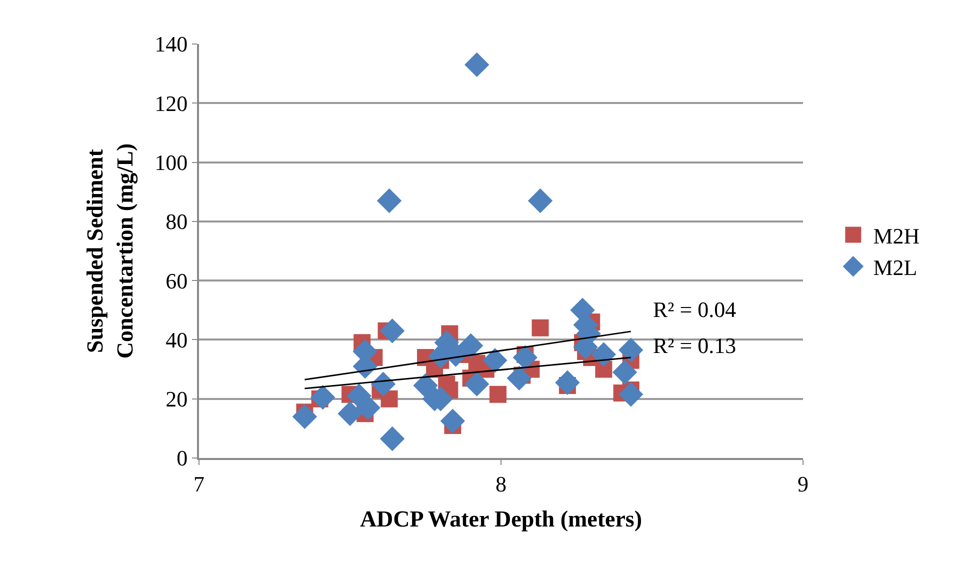  Describe the element at coordinates (501, 483) in the screenshot. I see `x-tick-label: 8` at that location.